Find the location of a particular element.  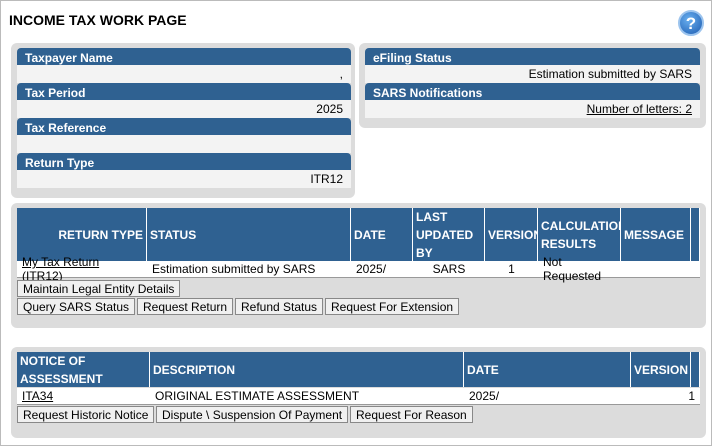

table-cell: ITA34 is located at coordinates (83, 396).